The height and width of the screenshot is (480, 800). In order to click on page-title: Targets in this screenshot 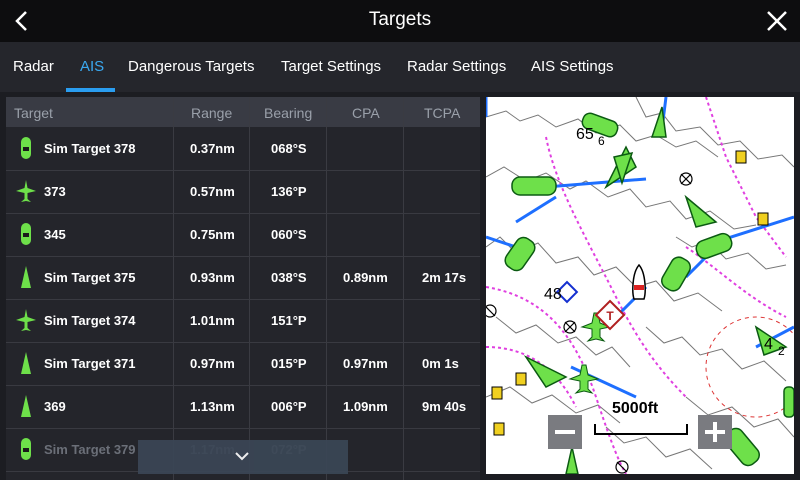, I will do `click(400, 19)`.